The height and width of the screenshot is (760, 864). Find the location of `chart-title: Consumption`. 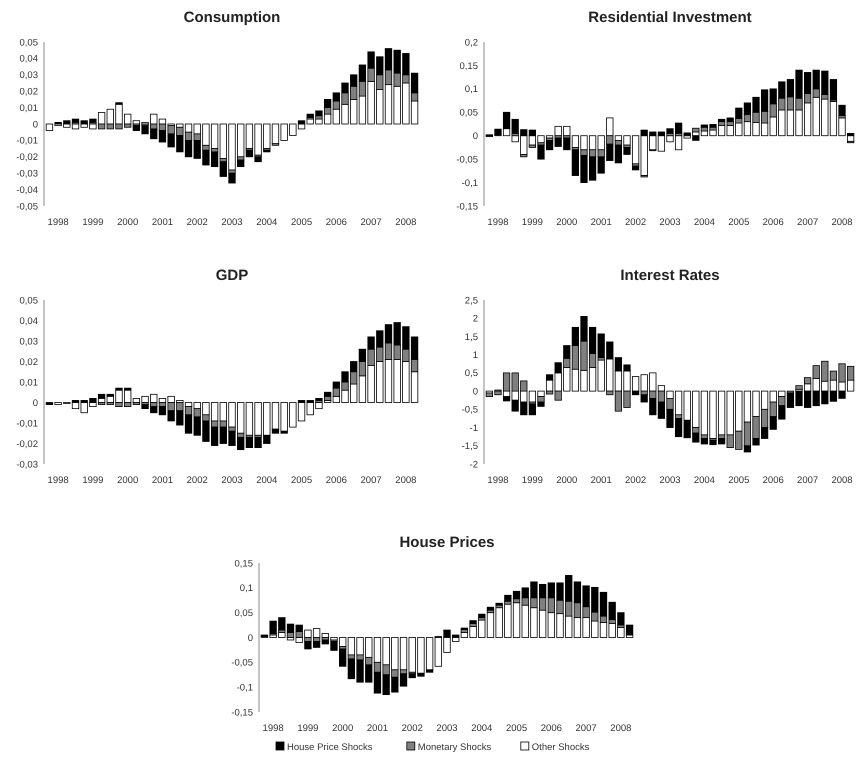

chart-title: Consumption is located at coordinates (232, 17).